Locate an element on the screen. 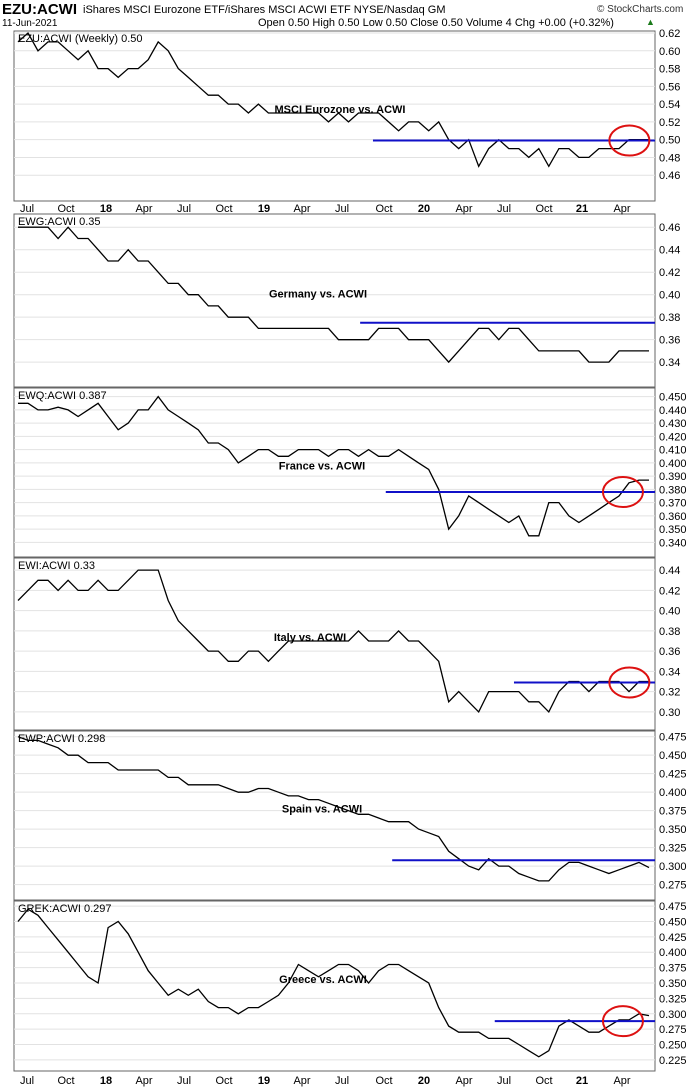 The image size is (700, 1089). brand-label: © StockCharts.com is located at coordinates (640, 9).